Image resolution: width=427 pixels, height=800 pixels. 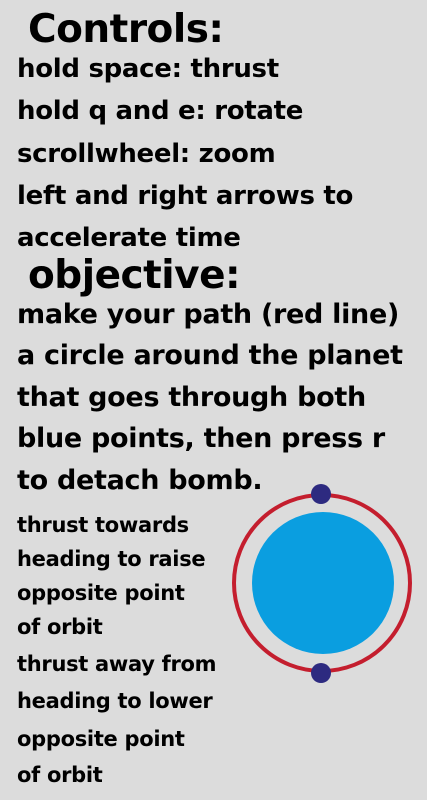 I want to click on controls-heading: Controls:, so click(x=126, y=29).